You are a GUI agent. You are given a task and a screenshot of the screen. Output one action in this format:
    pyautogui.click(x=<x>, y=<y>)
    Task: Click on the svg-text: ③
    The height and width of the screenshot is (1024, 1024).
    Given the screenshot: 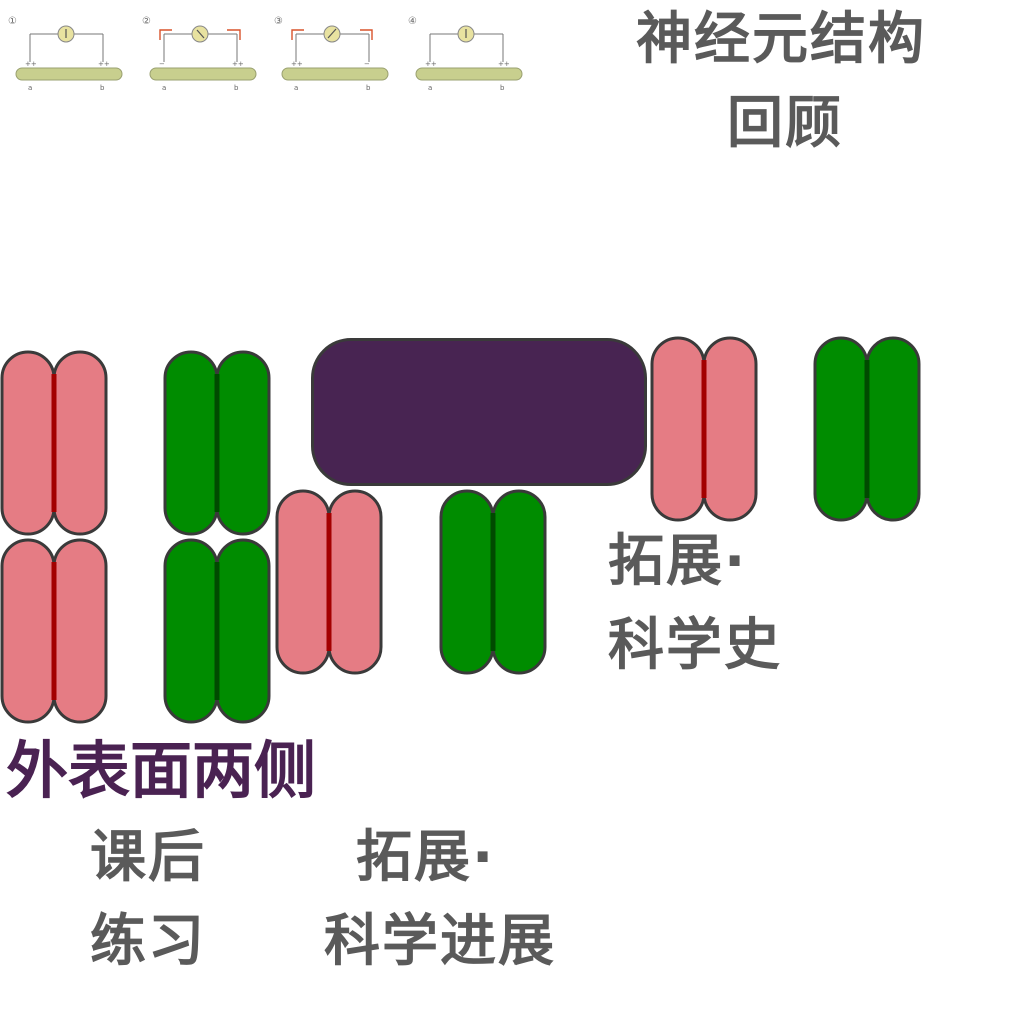 What is the action you would take?
    pyautogui.click(x=278, y=21)
    